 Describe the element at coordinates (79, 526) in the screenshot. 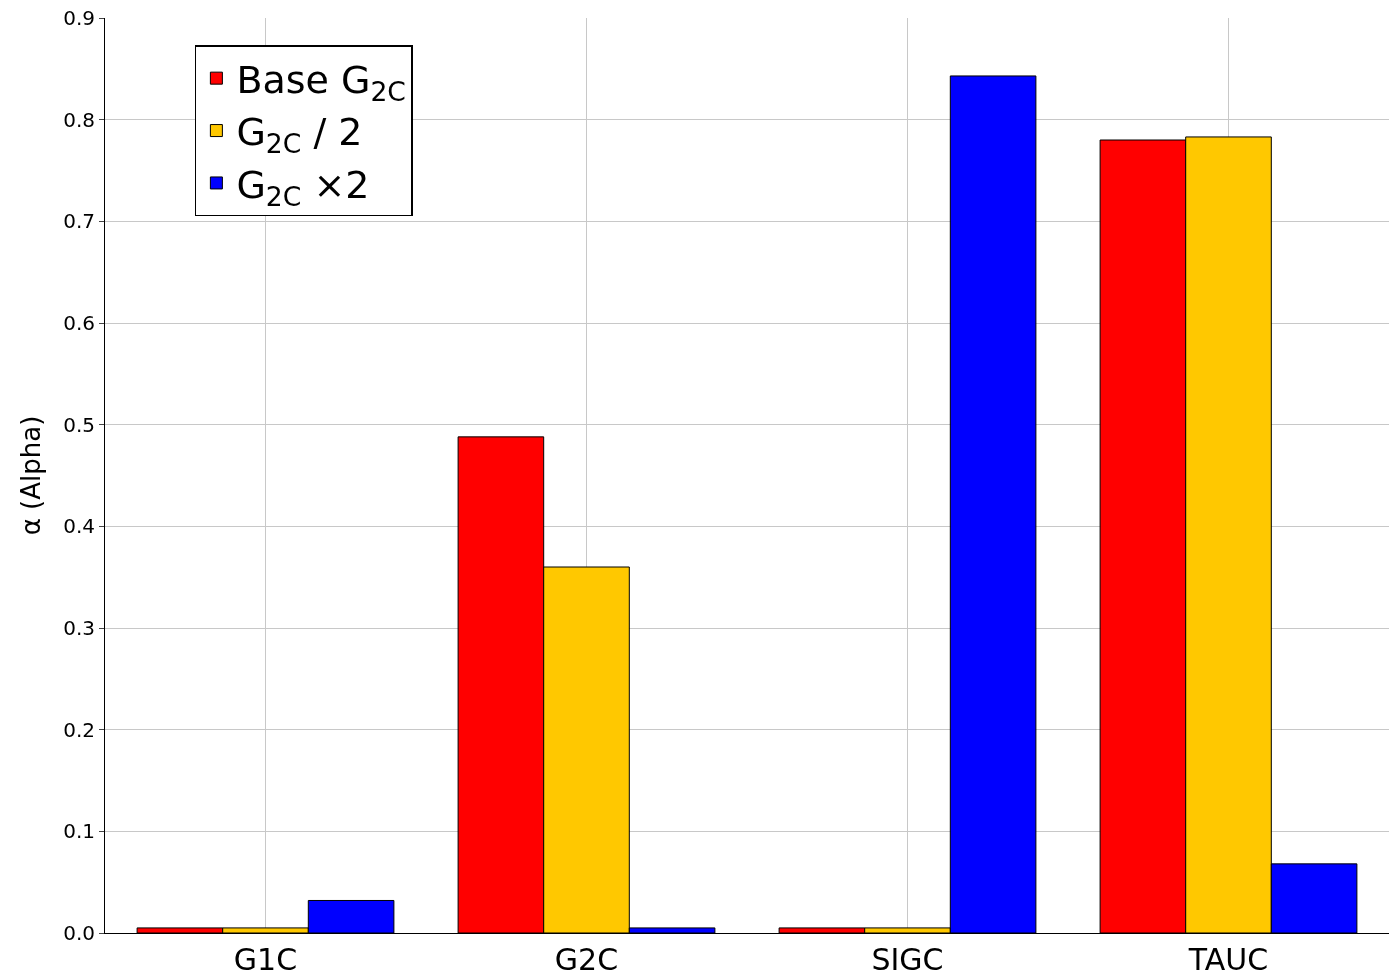

I see `y-tick-label: 0.4` at that location.